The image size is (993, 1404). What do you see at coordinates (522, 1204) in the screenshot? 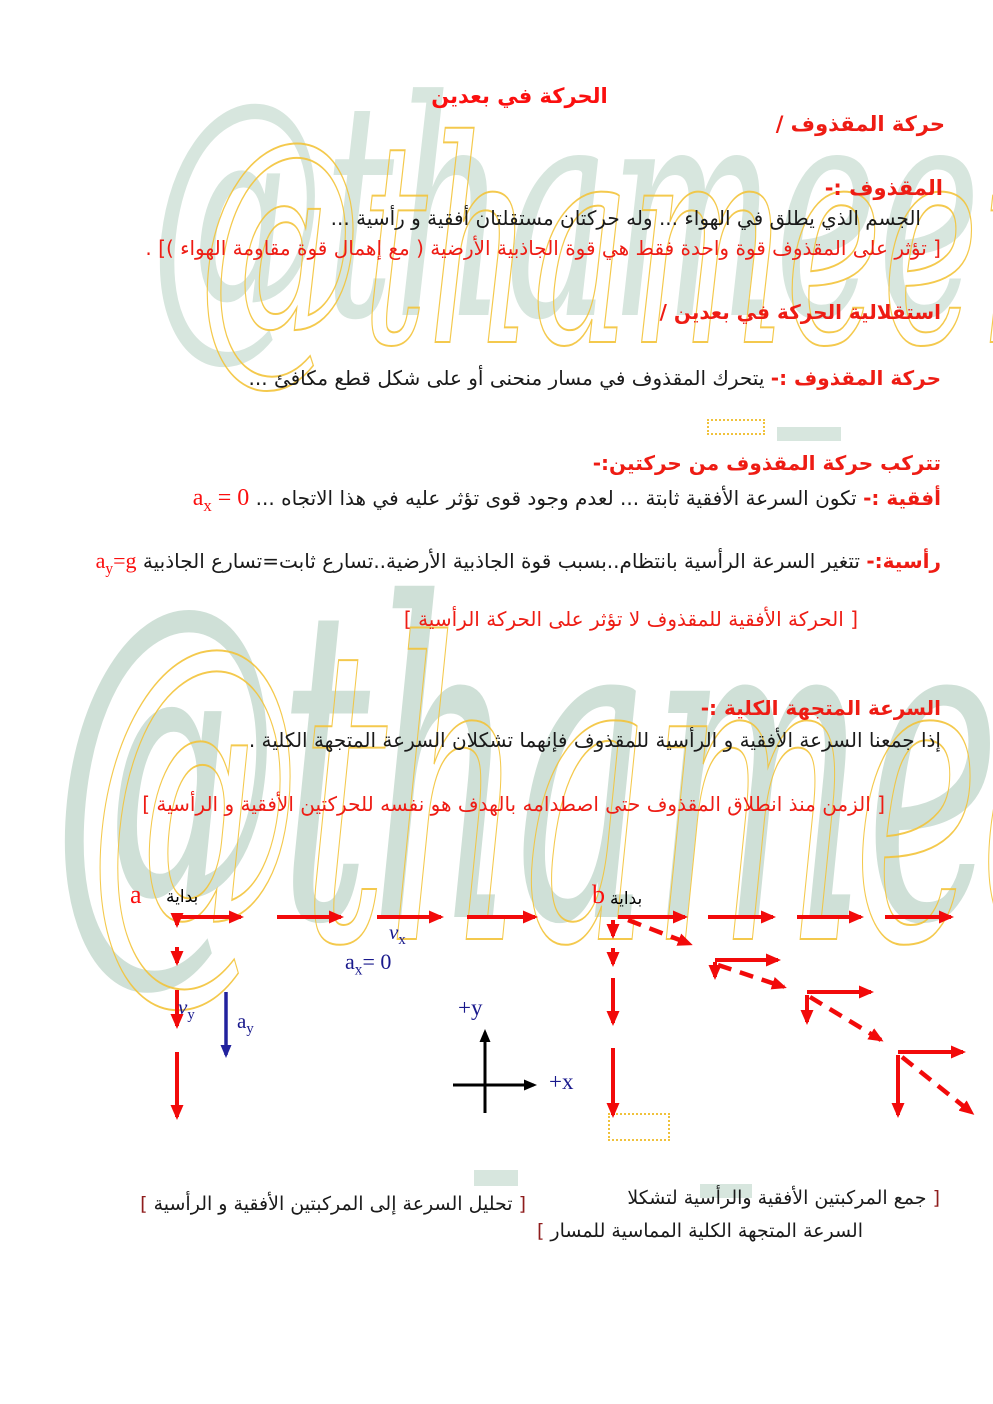
I see `caption-decompose-open-bracket: [` at bounding box center [522, 1204].